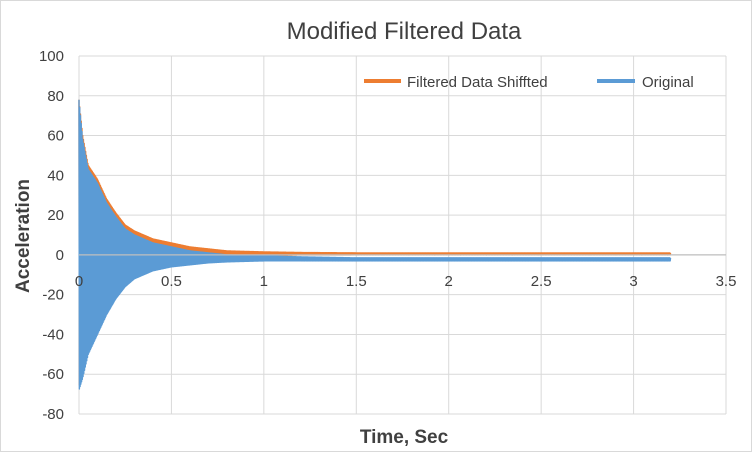 The image size is (752, 452). Describe the element at coordinates (55, 175) in the screenshot. I see `y-tick-label: 40` at that location.